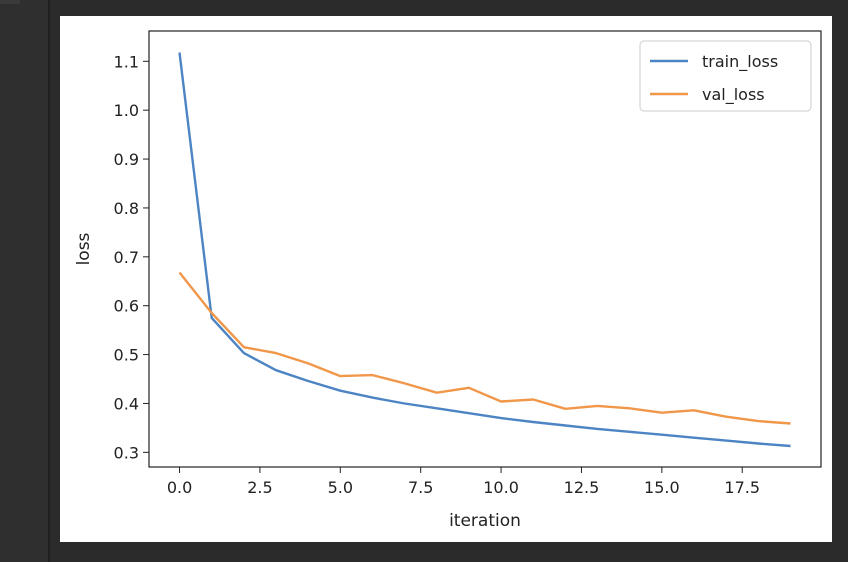 The height and width of the screenshot is (562, 848). I want to click on y-tick-label: 1.1, so click(126, 61).